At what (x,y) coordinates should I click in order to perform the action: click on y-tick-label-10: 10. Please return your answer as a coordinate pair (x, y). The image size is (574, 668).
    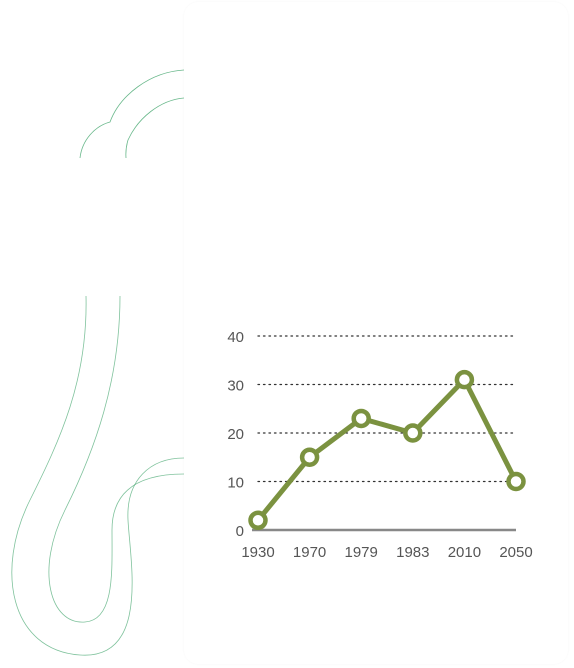
    Looking at the image, I should click on (235, 483).